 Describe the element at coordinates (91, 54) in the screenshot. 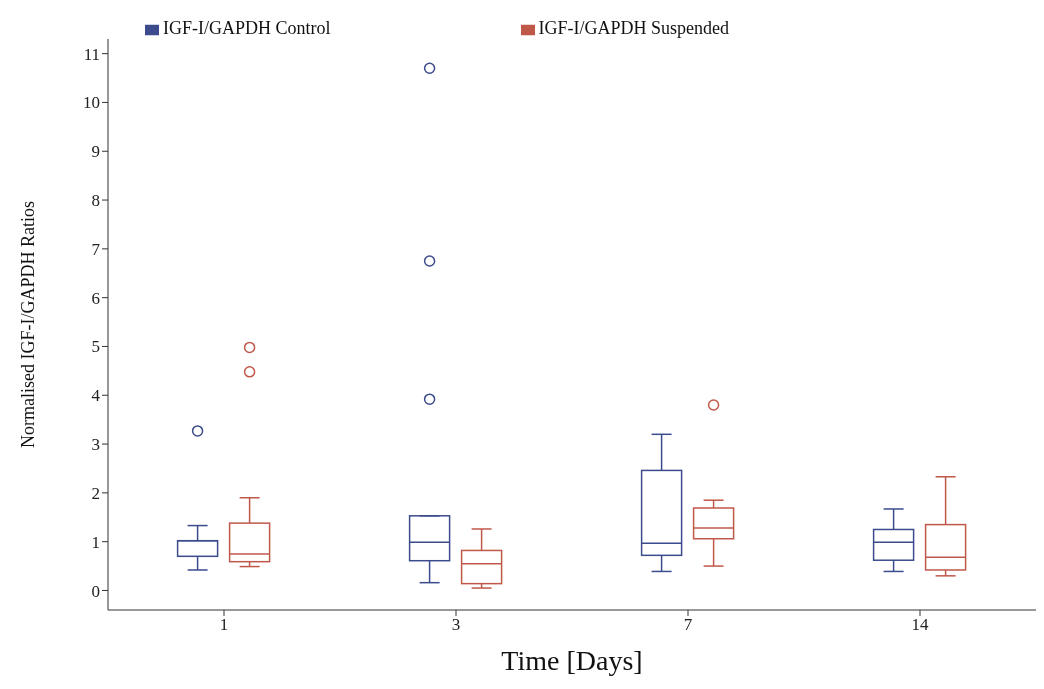

I see `y-tick-label: 11` at that location.